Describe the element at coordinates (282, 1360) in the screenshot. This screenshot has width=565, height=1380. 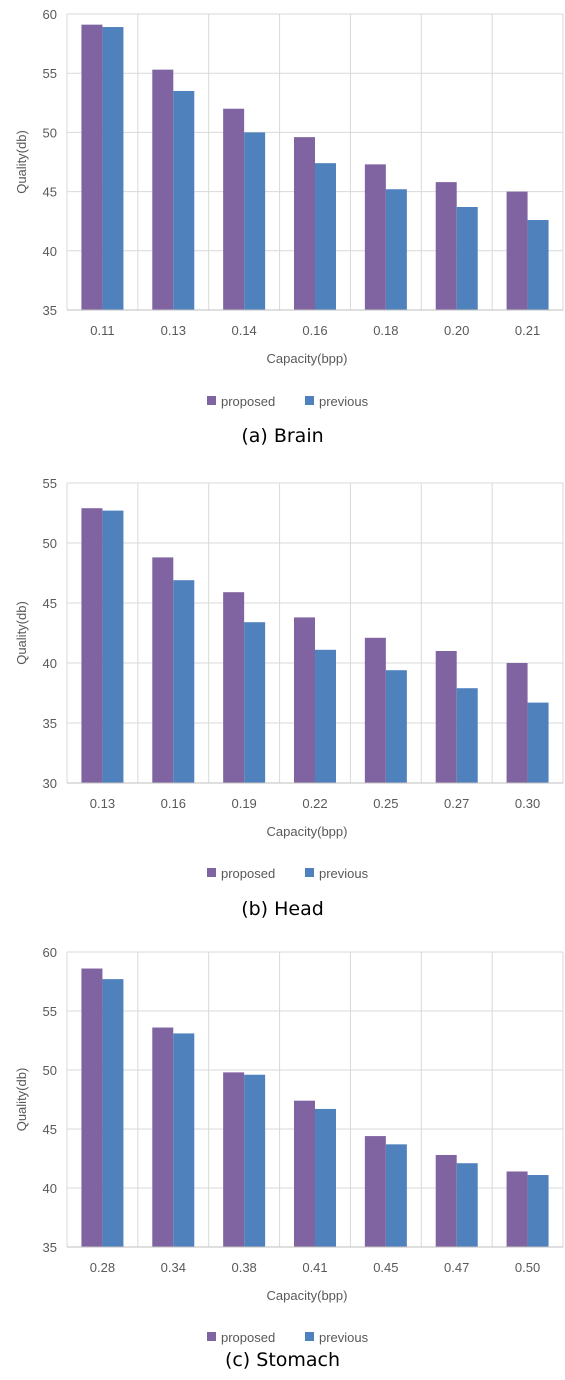
I see `chart-caption: (c) Stomach` at that location.